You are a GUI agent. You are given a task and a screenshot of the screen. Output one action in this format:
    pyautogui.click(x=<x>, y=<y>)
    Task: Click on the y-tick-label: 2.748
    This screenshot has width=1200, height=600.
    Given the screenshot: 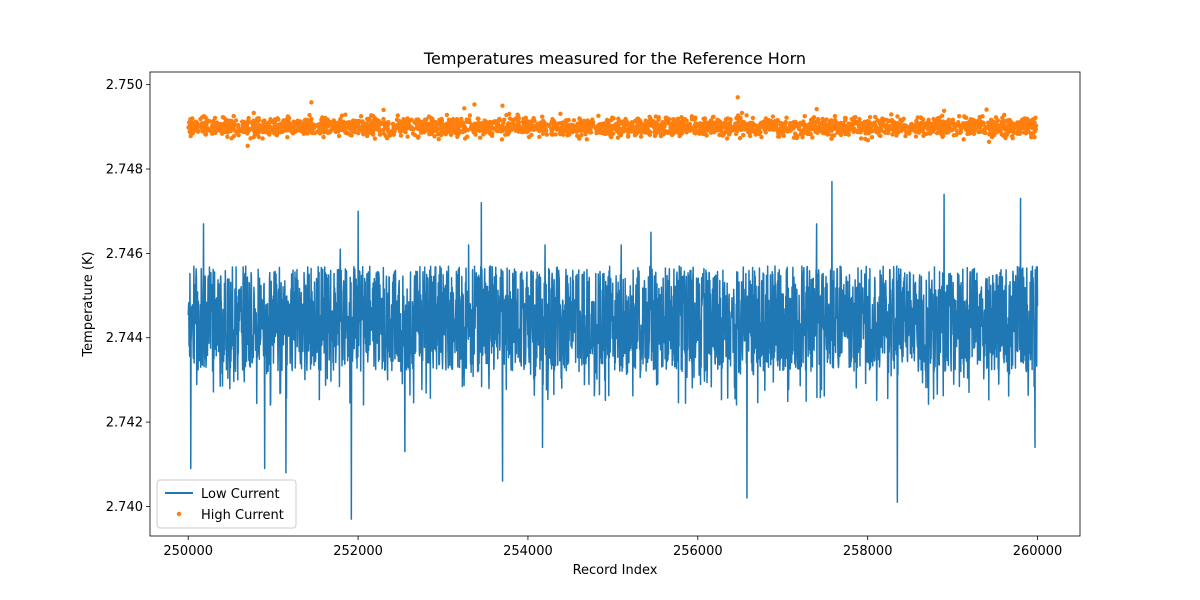 What is the action you would take?
    pyautogui.click(x=124, y=170)
    